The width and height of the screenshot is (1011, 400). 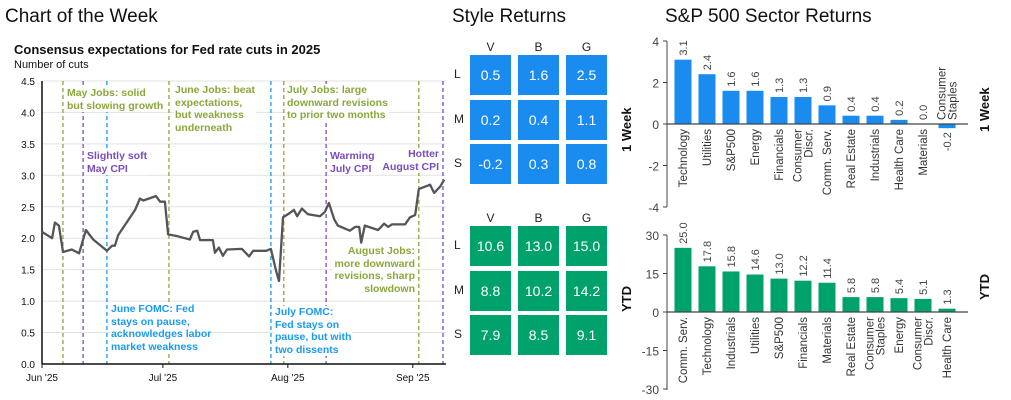 What do you see at coordinates (117, 162) in the screenshot?
I see `cpi-annotation: Slightly soft May CPI` at bounding box center [117, 162].